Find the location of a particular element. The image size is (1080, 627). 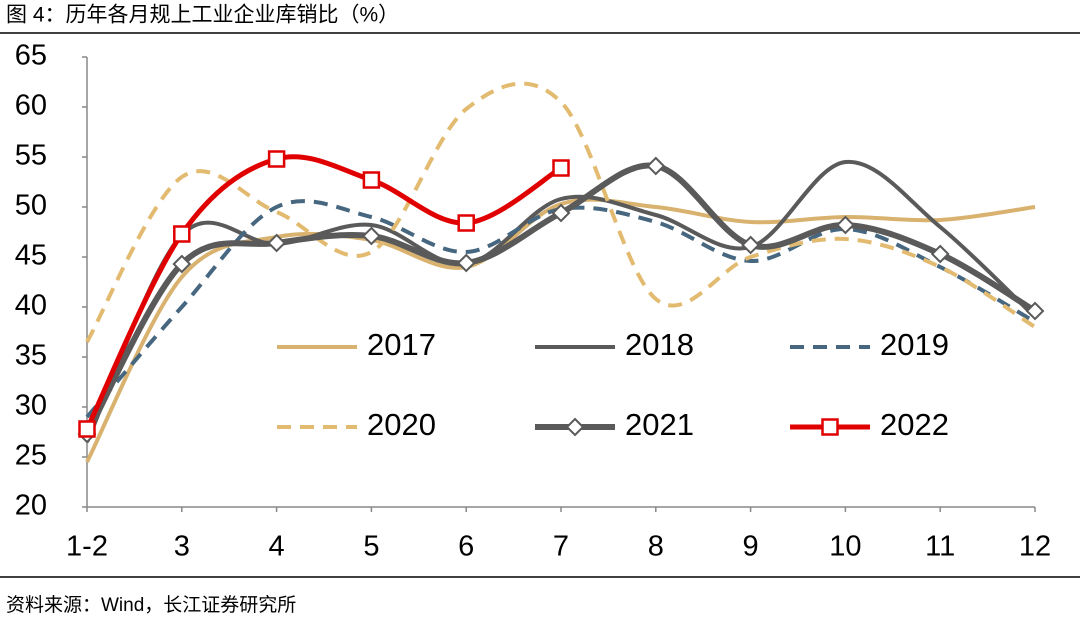

x-tick-label: 1-2 is located at coordinates (87, 547).